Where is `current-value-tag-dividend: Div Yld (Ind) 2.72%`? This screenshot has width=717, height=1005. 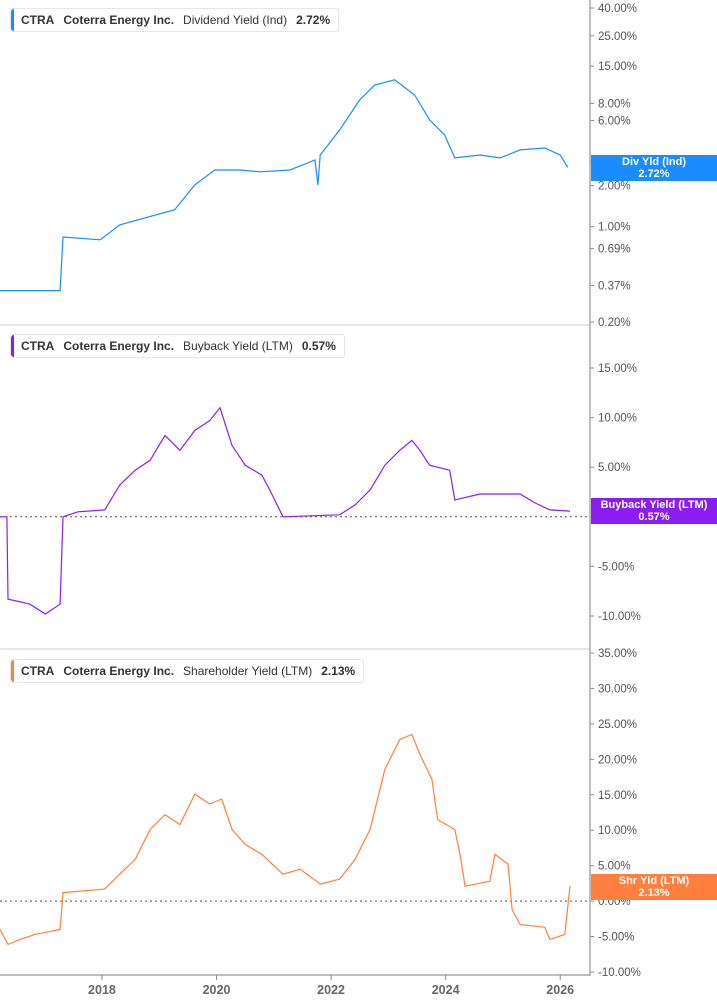 current-value-tag-dividend: Div Yld (Ind) 2.72% is located at coordinates (654, 168).